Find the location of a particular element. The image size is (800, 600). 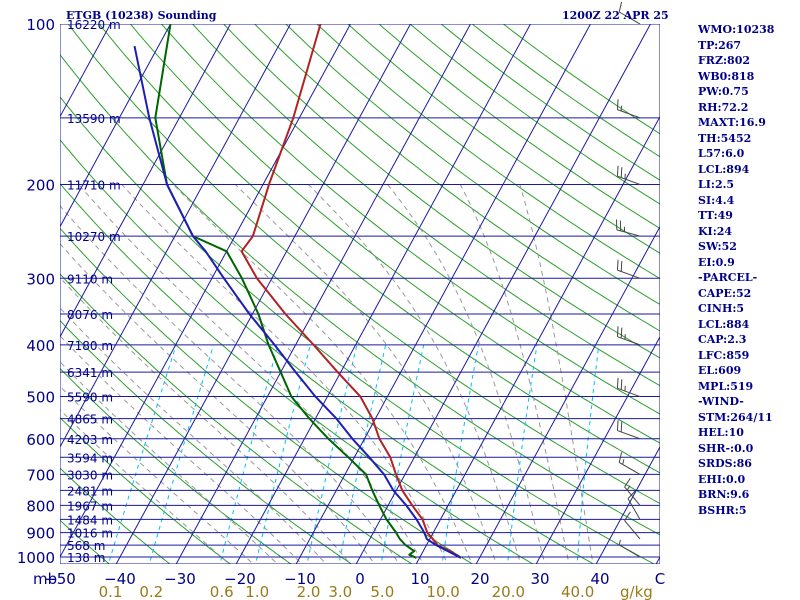

pressure-unit-label: mb is located at coordinates (45, 579).